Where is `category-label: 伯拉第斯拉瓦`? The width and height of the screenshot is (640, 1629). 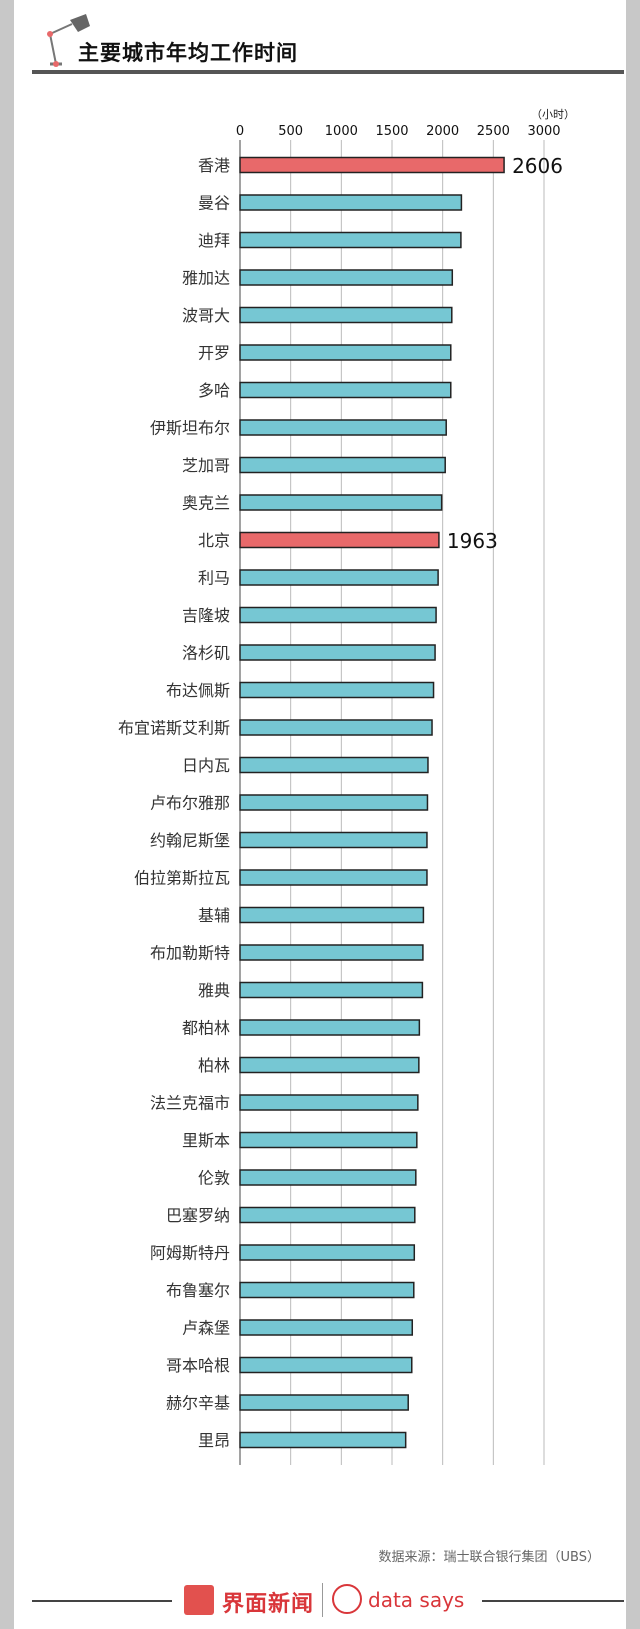
category-label: 伯拉第斯拉瓦 is located at coordinates (182, 878).